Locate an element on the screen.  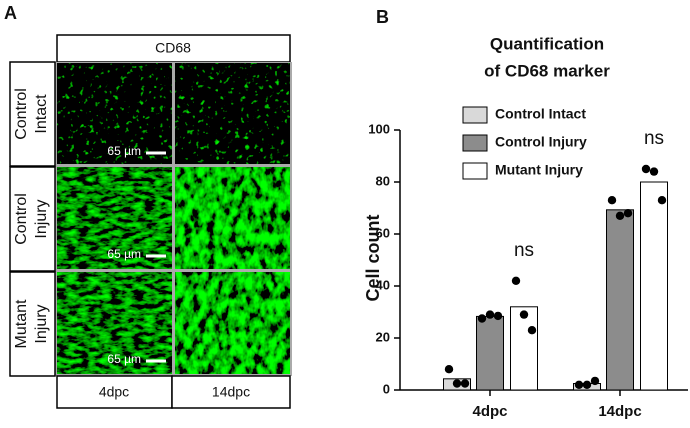
y-tick-label: 60 is located at coordinates (383, 232).